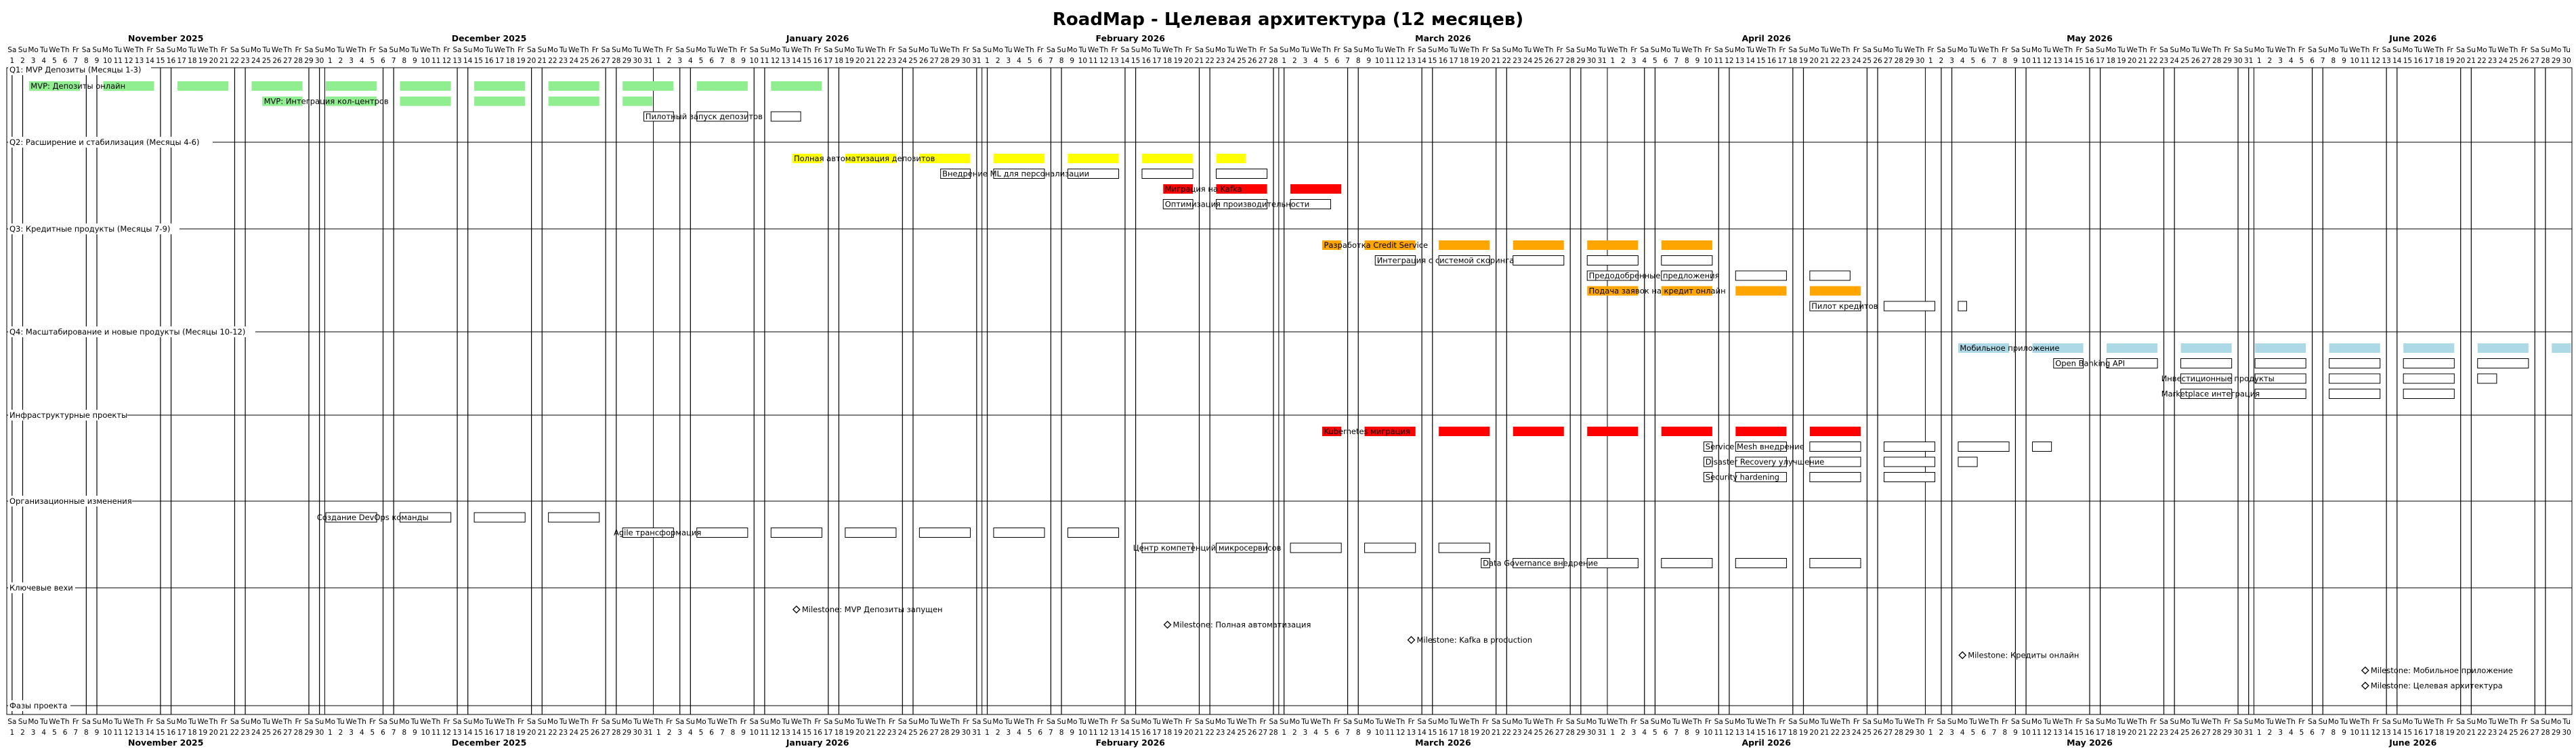 This screenshot has height=749, width=2576. I want to click on milestone-marker, so click(1962, 655).